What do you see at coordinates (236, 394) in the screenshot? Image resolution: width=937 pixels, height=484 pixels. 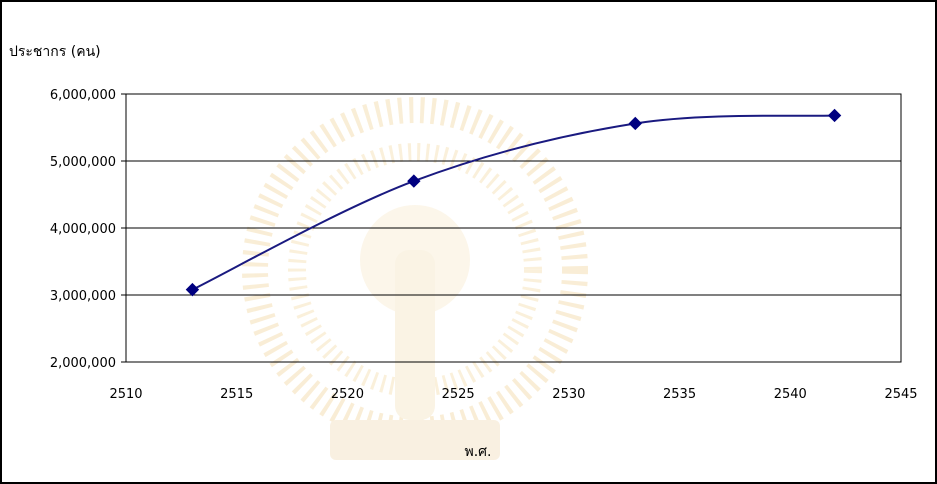 I see `x-tick-label: 2515` at bounding box center [236, 394].